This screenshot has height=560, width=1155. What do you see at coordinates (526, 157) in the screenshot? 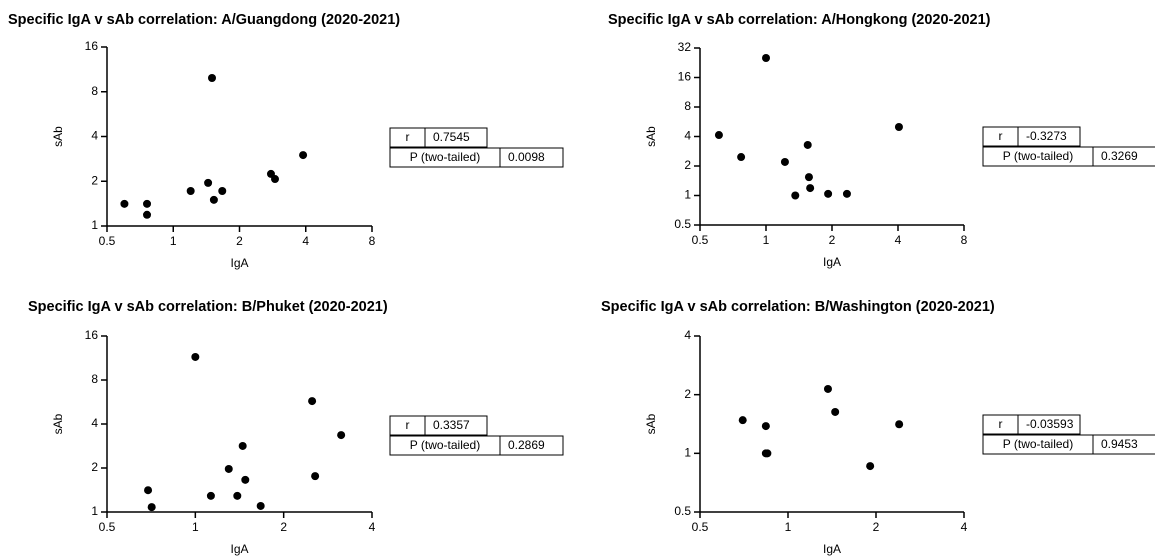
I see `stat-value: 0.0098` at bounding box center [526, 157].